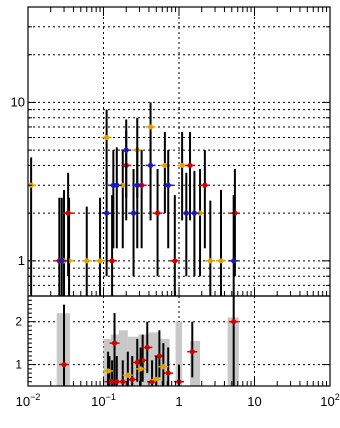 The height and width of the screenshot is (428, 340). I want to click on x-tick-label: 10⁻¹, so click(103, 400).